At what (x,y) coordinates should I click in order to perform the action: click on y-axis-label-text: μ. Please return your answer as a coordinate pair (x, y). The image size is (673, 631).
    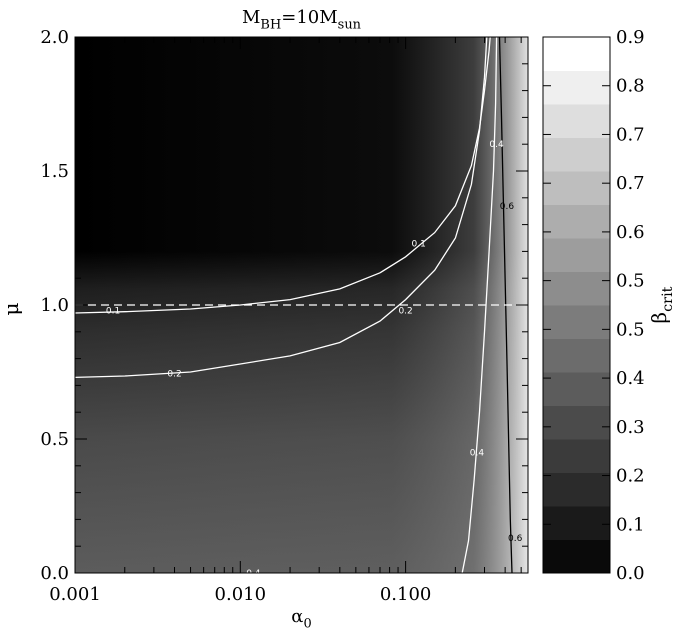
    Looking at the image, I should click on (11, 309).